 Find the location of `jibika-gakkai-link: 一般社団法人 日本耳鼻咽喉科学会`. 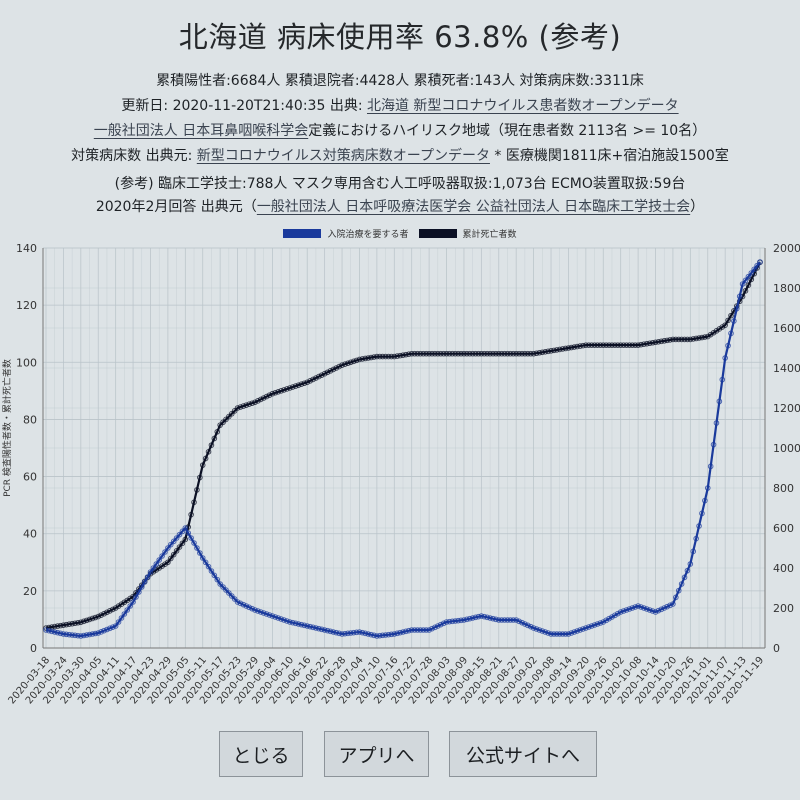

jibika-gakkai-link: 一般社団法人 日本耳鼻咽喉科学会 is located at coordinates (201, 131).